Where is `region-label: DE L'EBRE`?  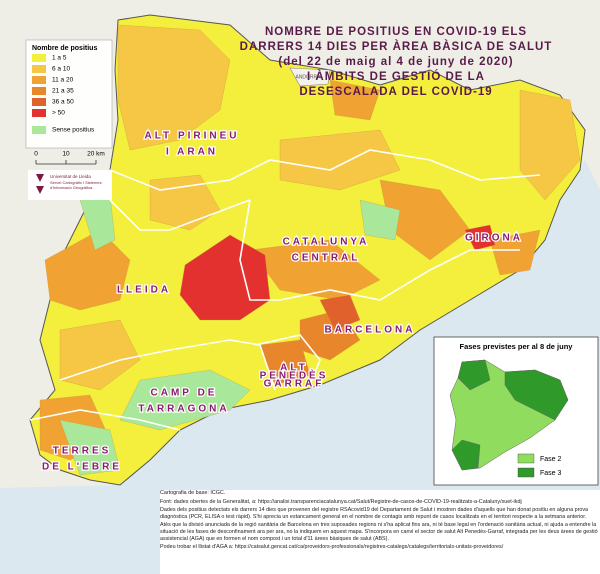
region-label: DE L'EBRE is located at coordinates (82, 467).